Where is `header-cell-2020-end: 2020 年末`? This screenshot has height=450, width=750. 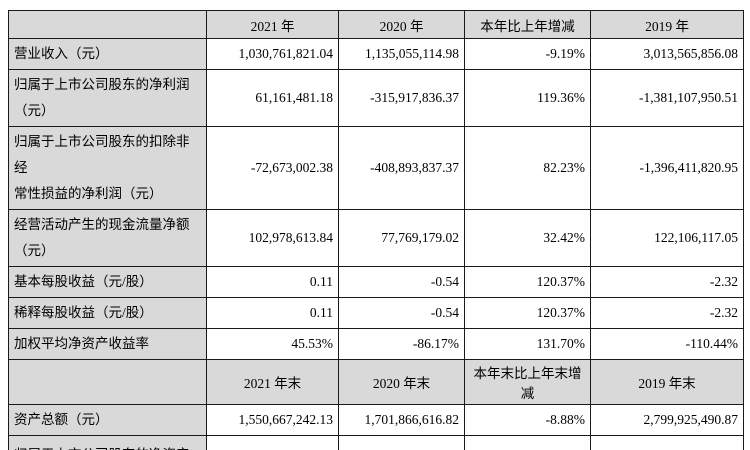
header-cell-2020-end: 2020 年末 is located at coordinates (401, 382).